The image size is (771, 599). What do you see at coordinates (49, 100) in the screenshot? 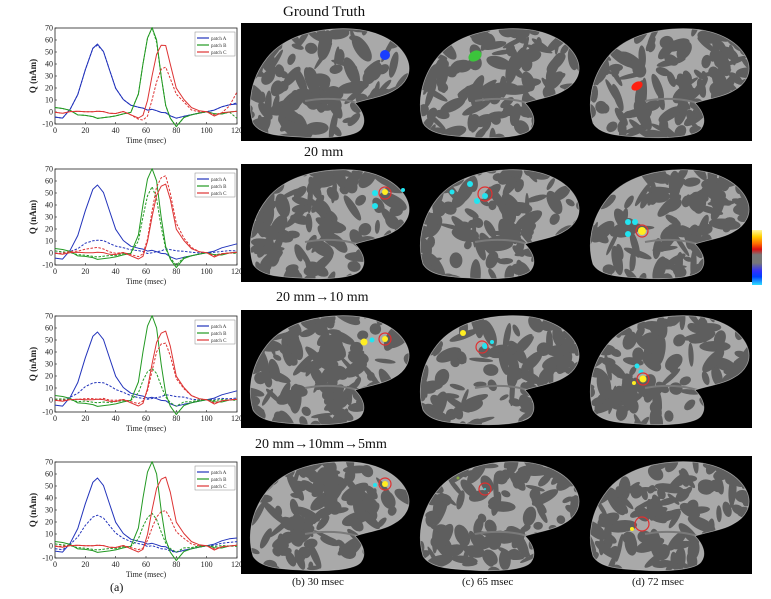
I see `y-tick-label: 10` at bounding box center [49, 100].